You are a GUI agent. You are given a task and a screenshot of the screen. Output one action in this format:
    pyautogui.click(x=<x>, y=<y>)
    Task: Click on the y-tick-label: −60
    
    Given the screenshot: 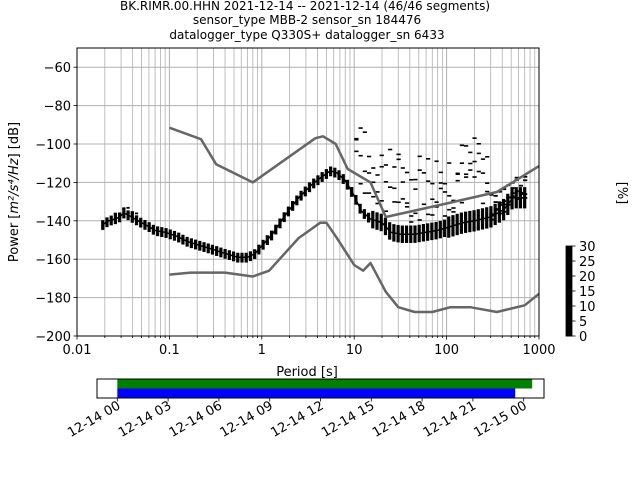 What is the action you would take?
    pyautogui.click(x=57, y=68)
    